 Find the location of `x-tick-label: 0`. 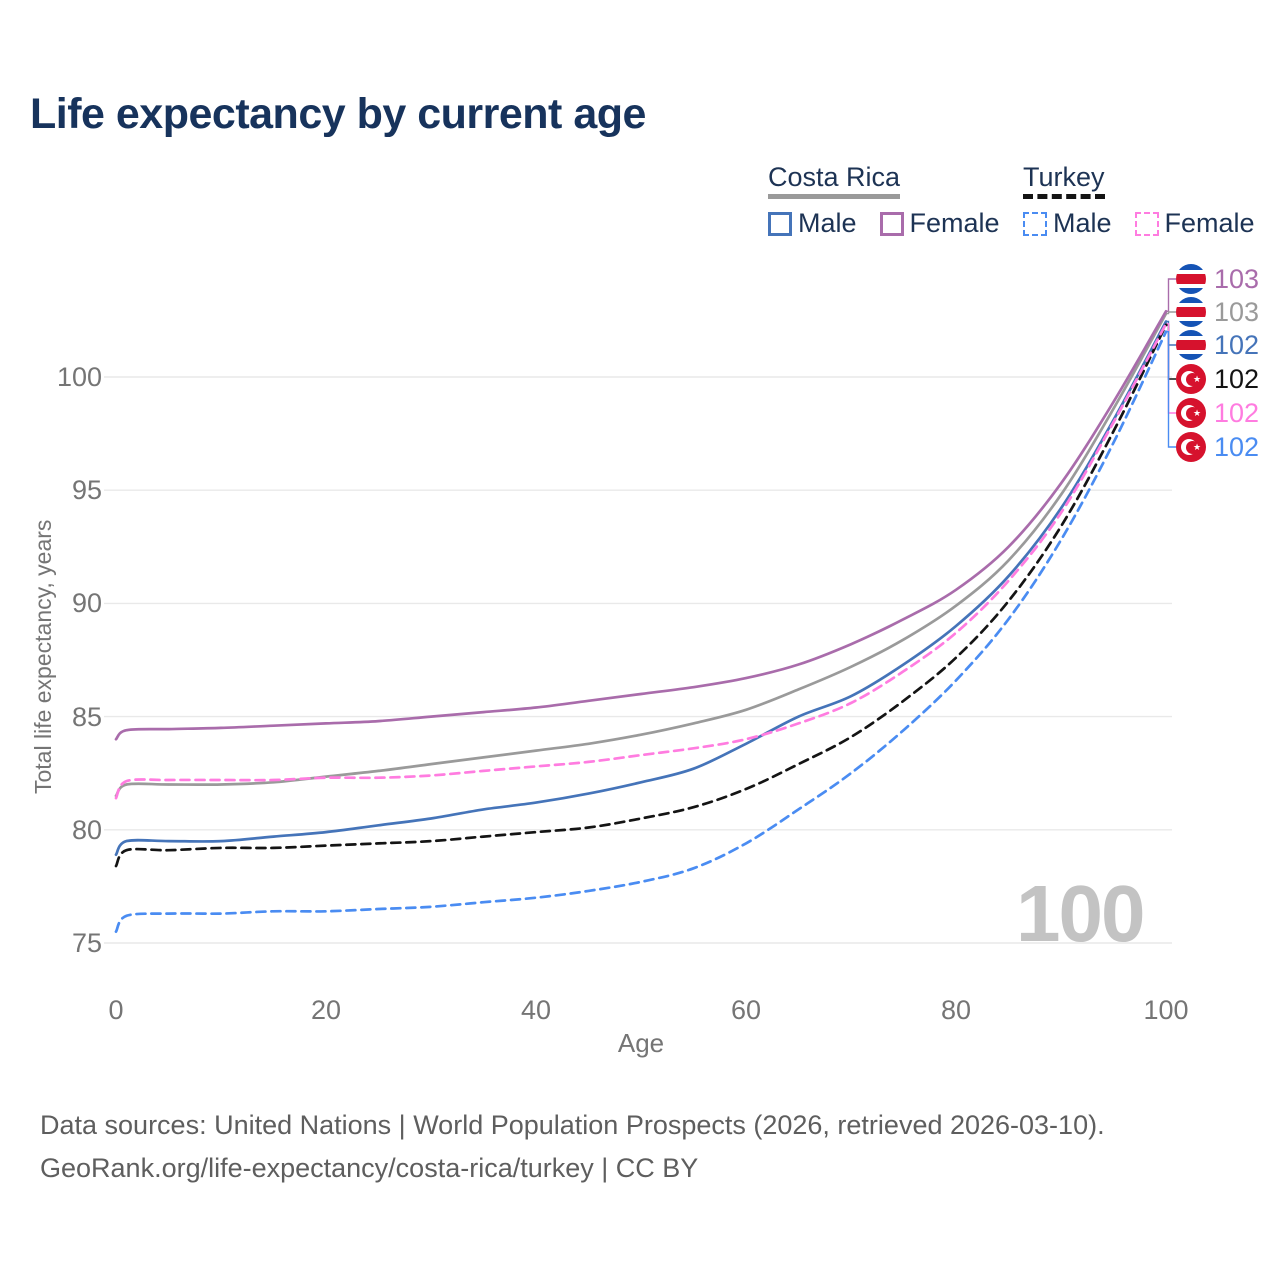

x-tick-label: 0 is located at coordinates (116, 1010).